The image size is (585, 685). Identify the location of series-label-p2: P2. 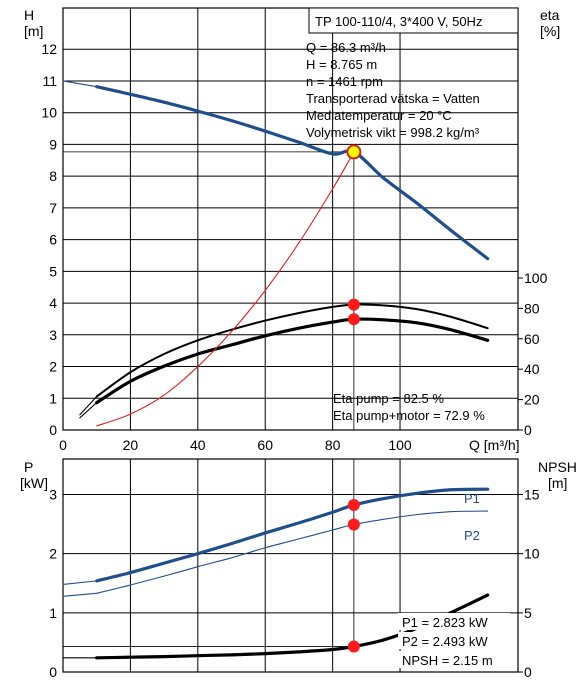
(472, 535).